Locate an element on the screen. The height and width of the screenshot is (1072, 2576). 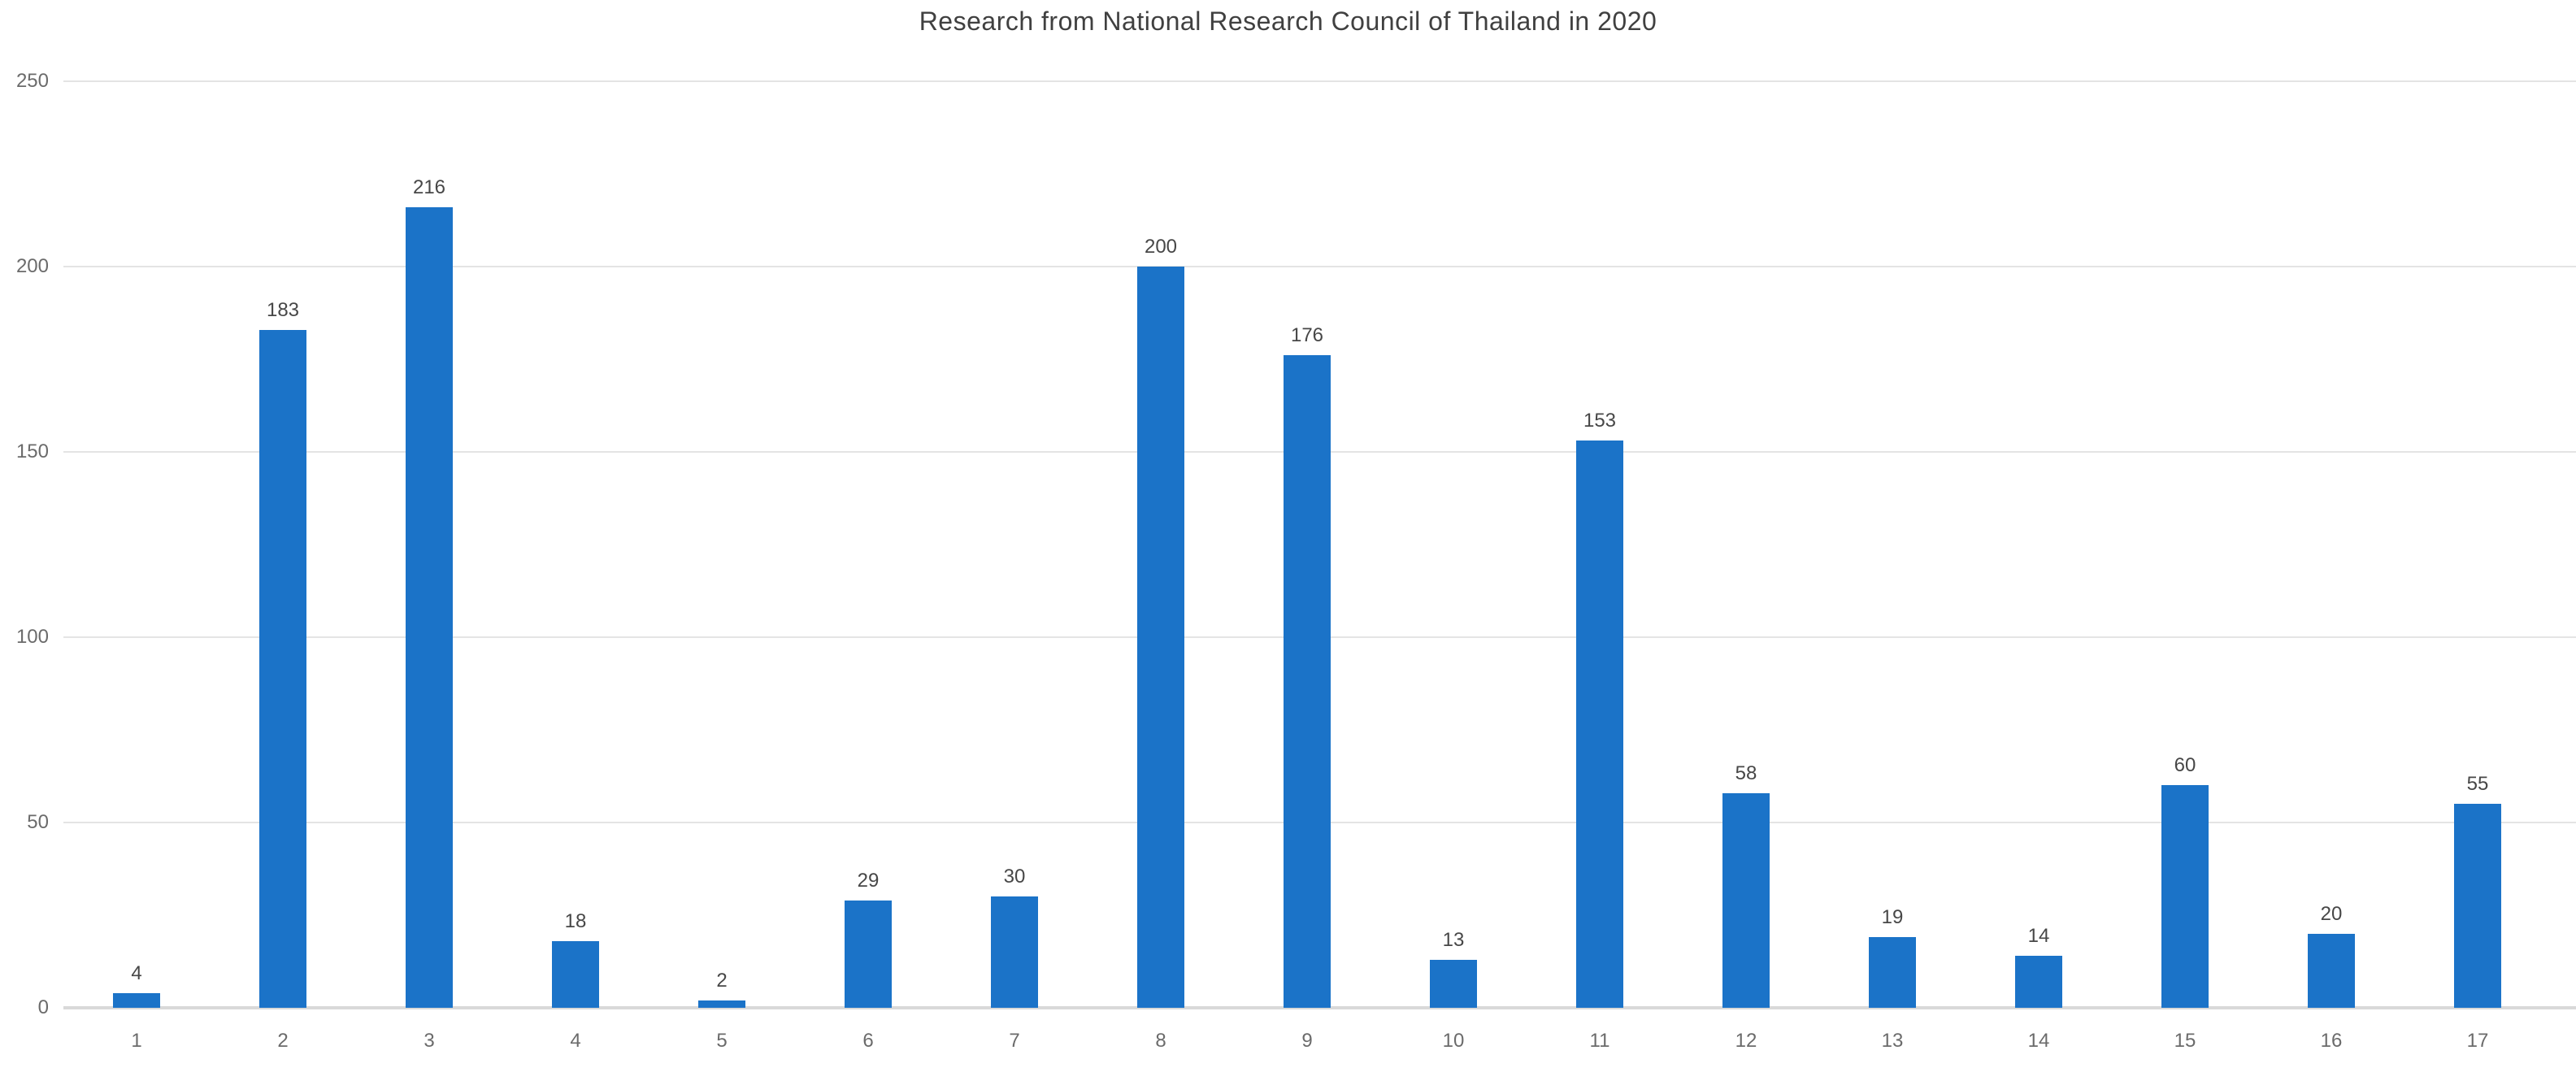
bar-slot-9: 176 is located at coordinates (1307, 544).